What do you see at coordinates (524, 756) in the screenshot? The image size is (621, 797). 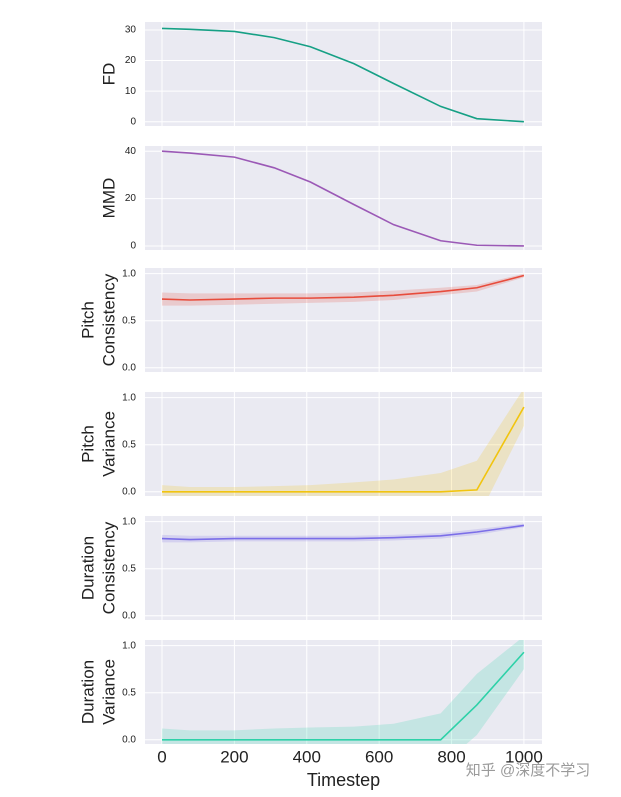 I see `x-tick-label: 1000` at bounding box center [524, 756].